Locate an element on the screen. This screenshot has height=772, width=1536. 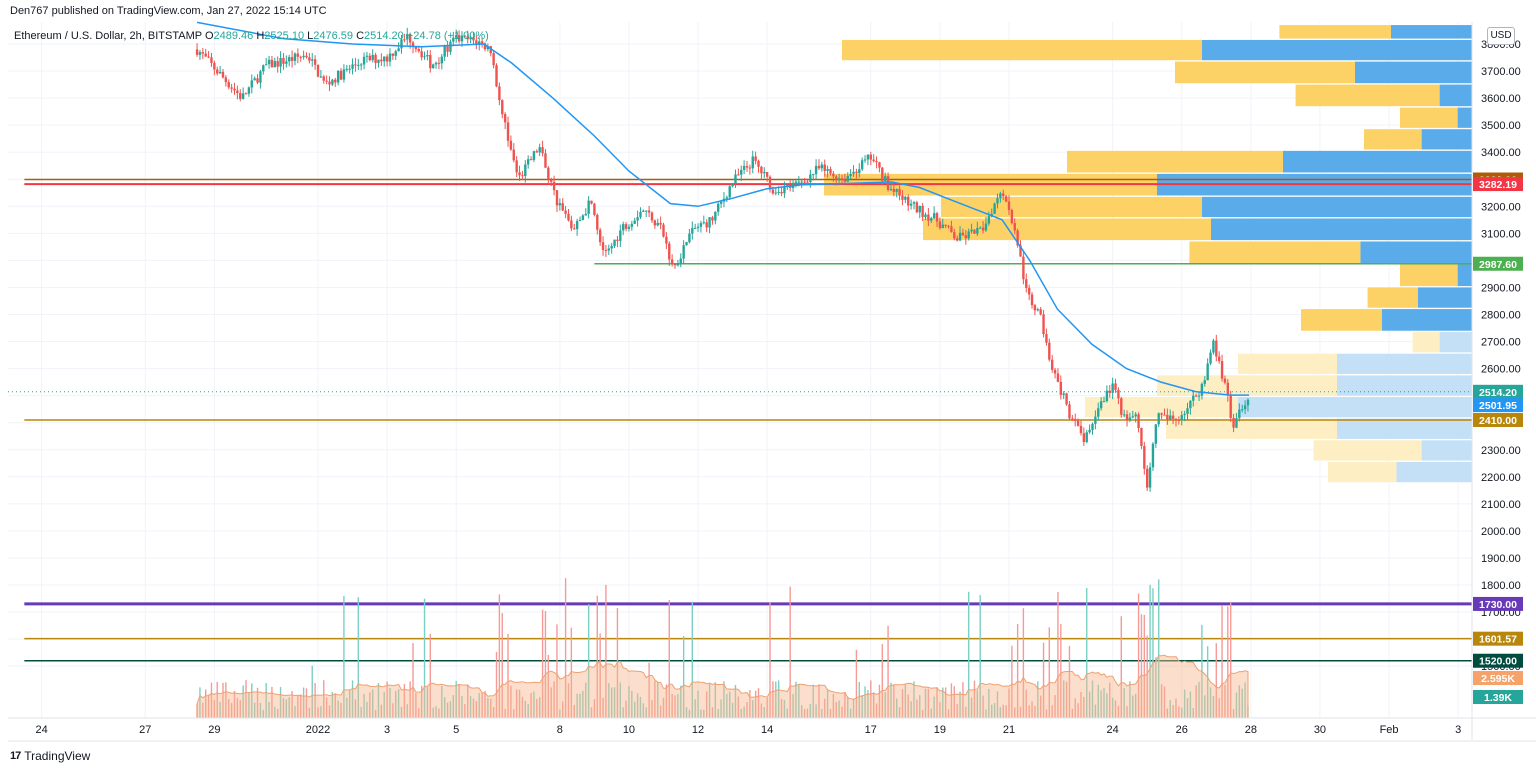
price-tick-label: 2700.00 is located at coordinates (1501, 343).